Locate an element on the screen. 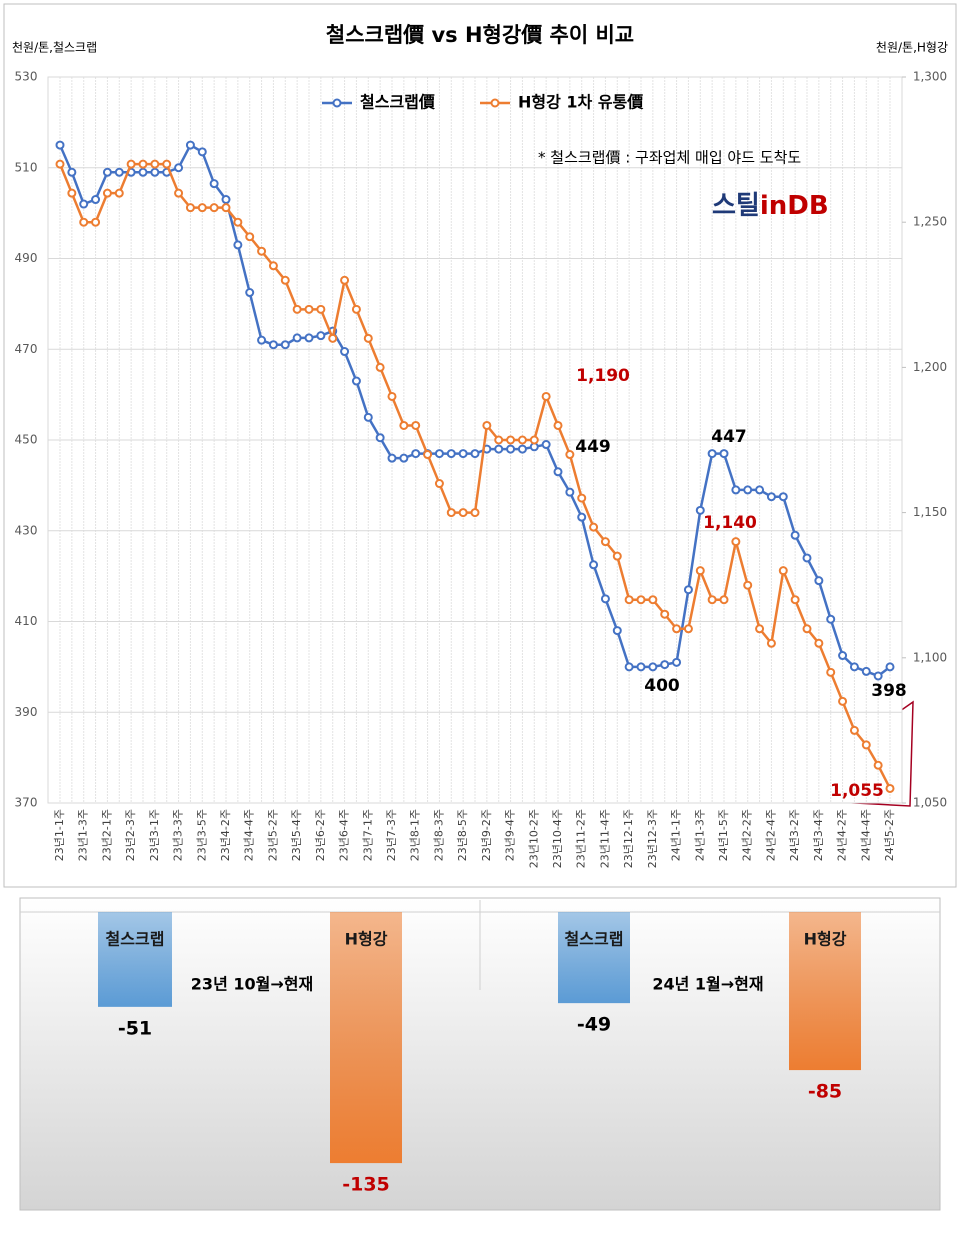 This screenshot has width=960, height=1237. y-tick-label: 510 is located at coordinates (26, 167).